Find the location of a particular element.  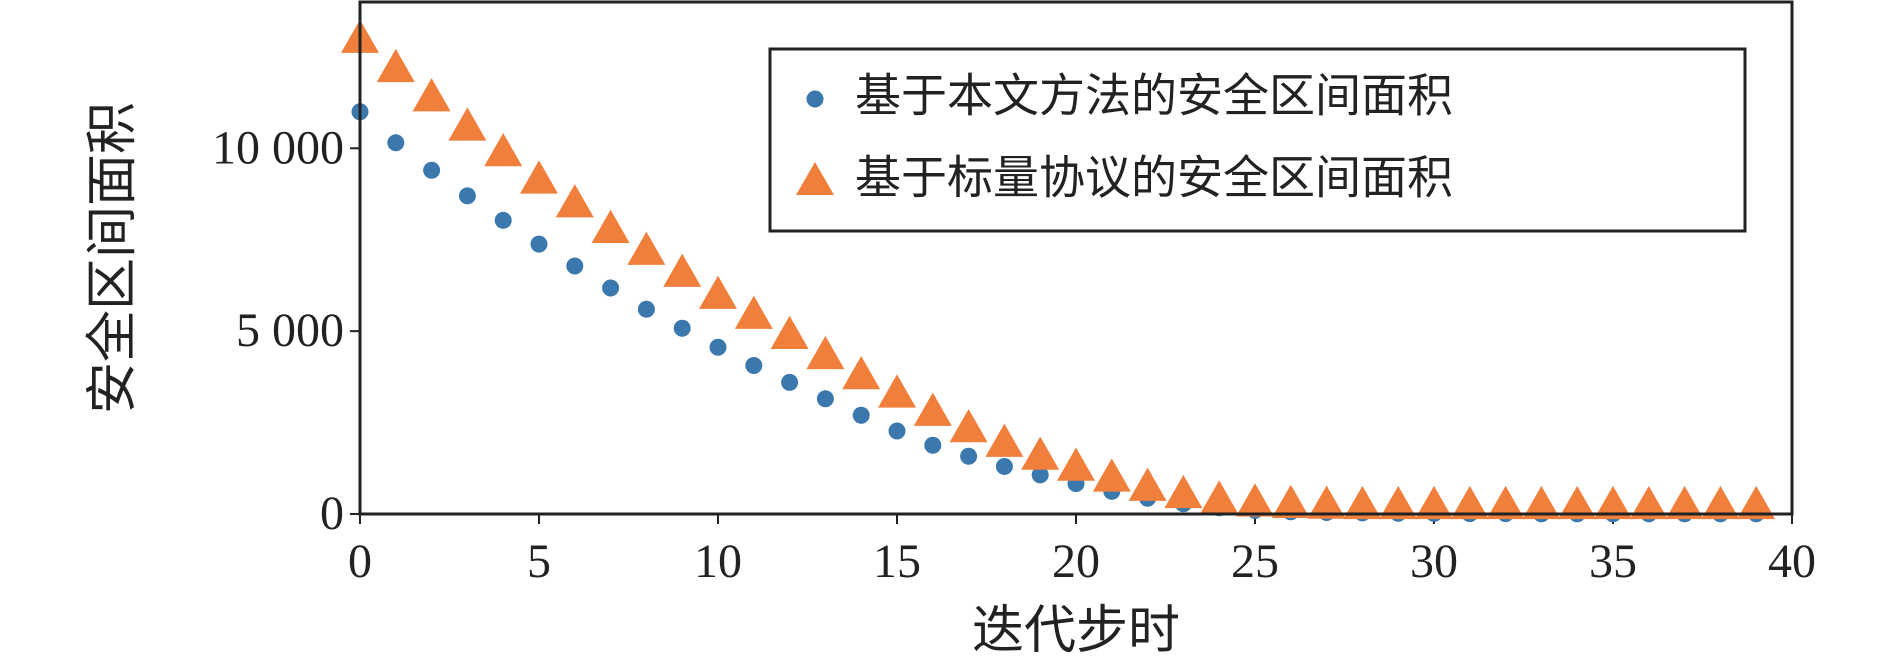

x-tick-label: 35 is located at coordinates (1613, 561).